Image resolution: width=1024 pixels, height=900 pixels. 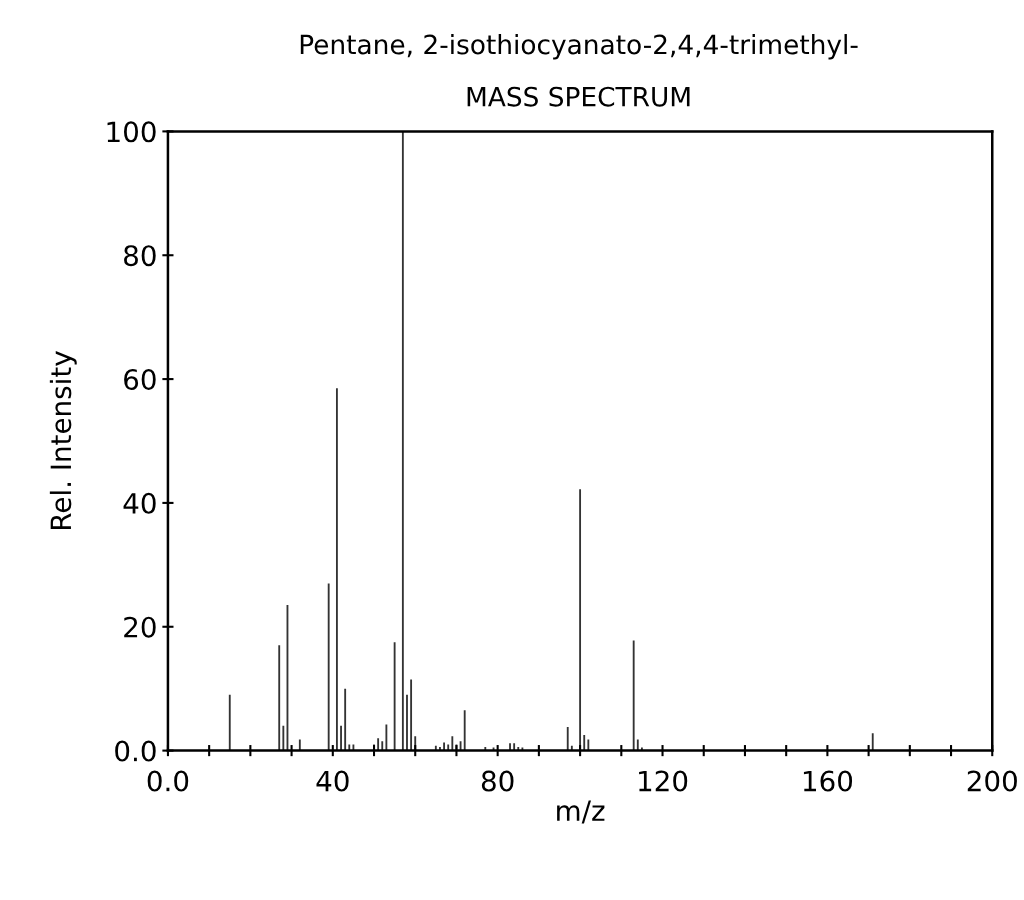 What do you see at coordinates (63, 440) in the screenshot?
I see `y-axis-title: Rel. Intensity` at bounding box center [63, 440].